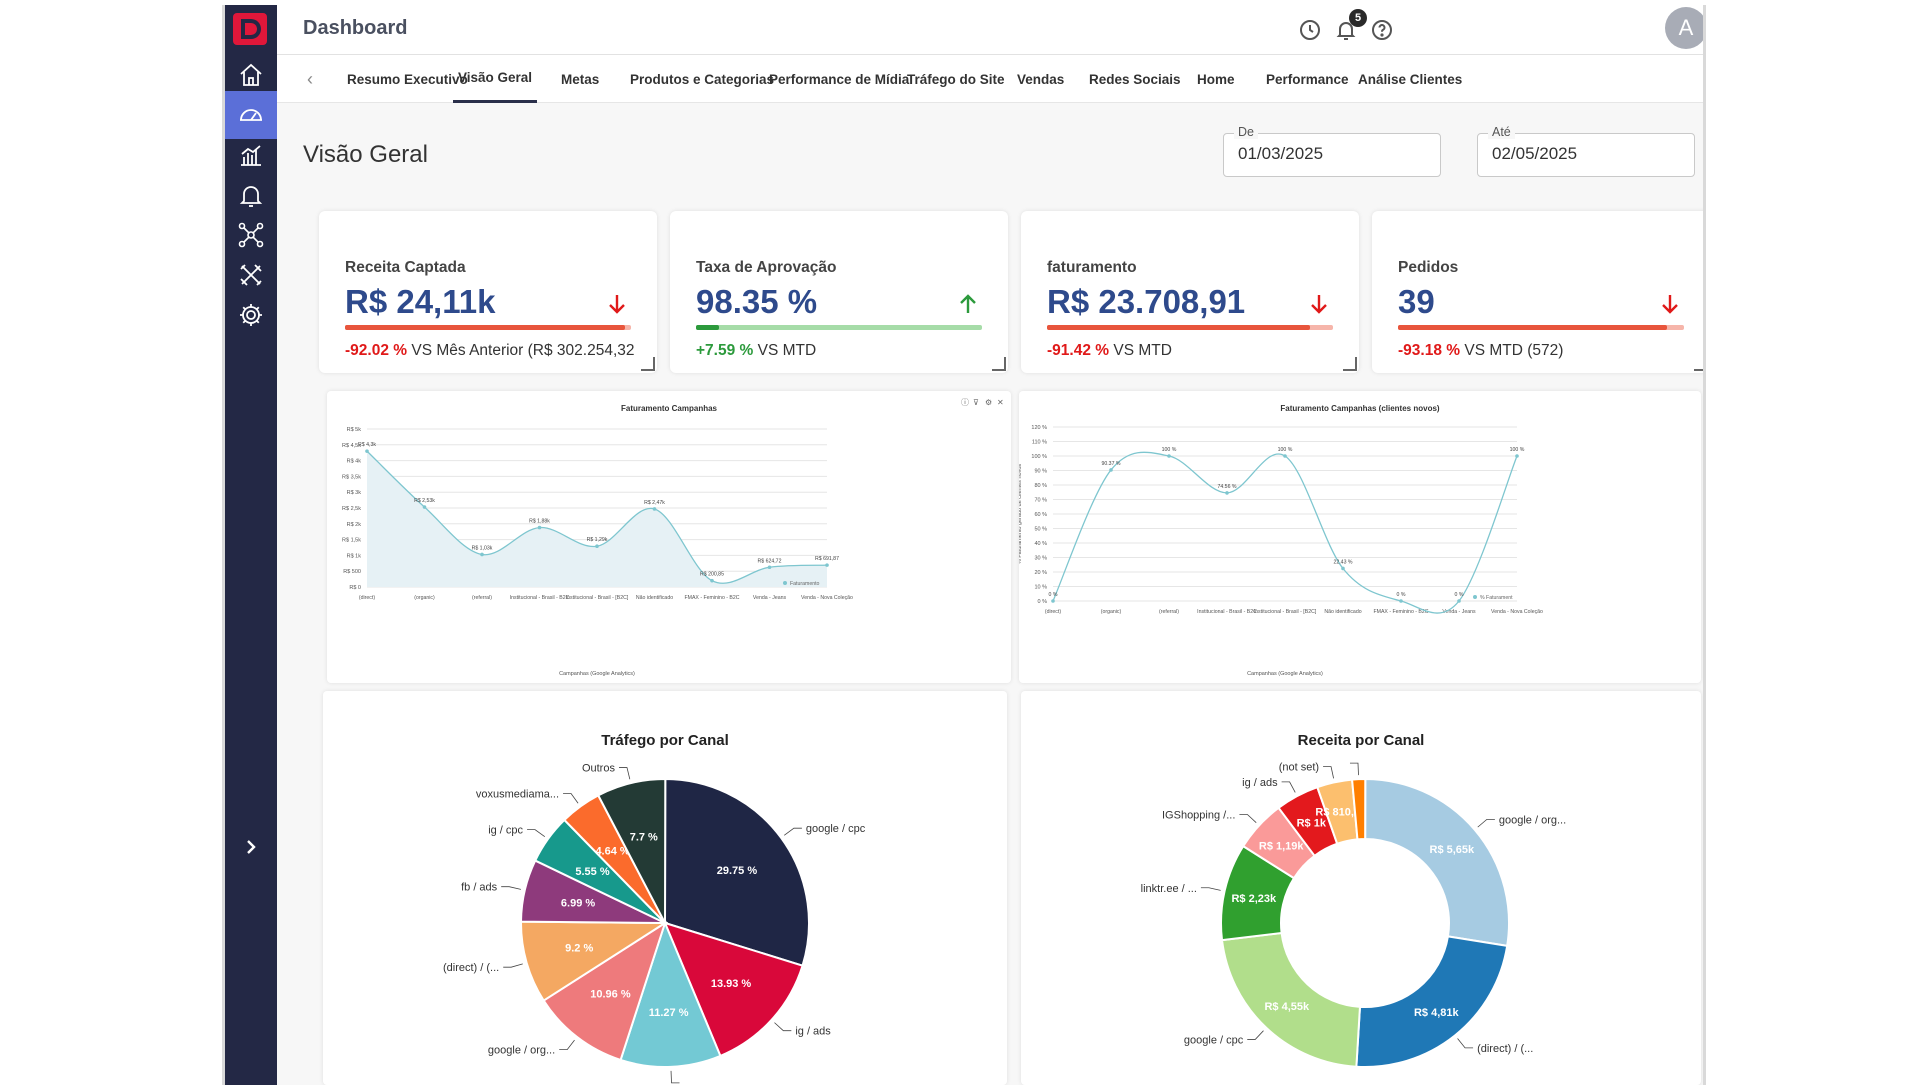  What do you see at coordinates (1000, 402) in the screenshot?
I see `close-icon: ✕` at bounding box center [1000, 402].